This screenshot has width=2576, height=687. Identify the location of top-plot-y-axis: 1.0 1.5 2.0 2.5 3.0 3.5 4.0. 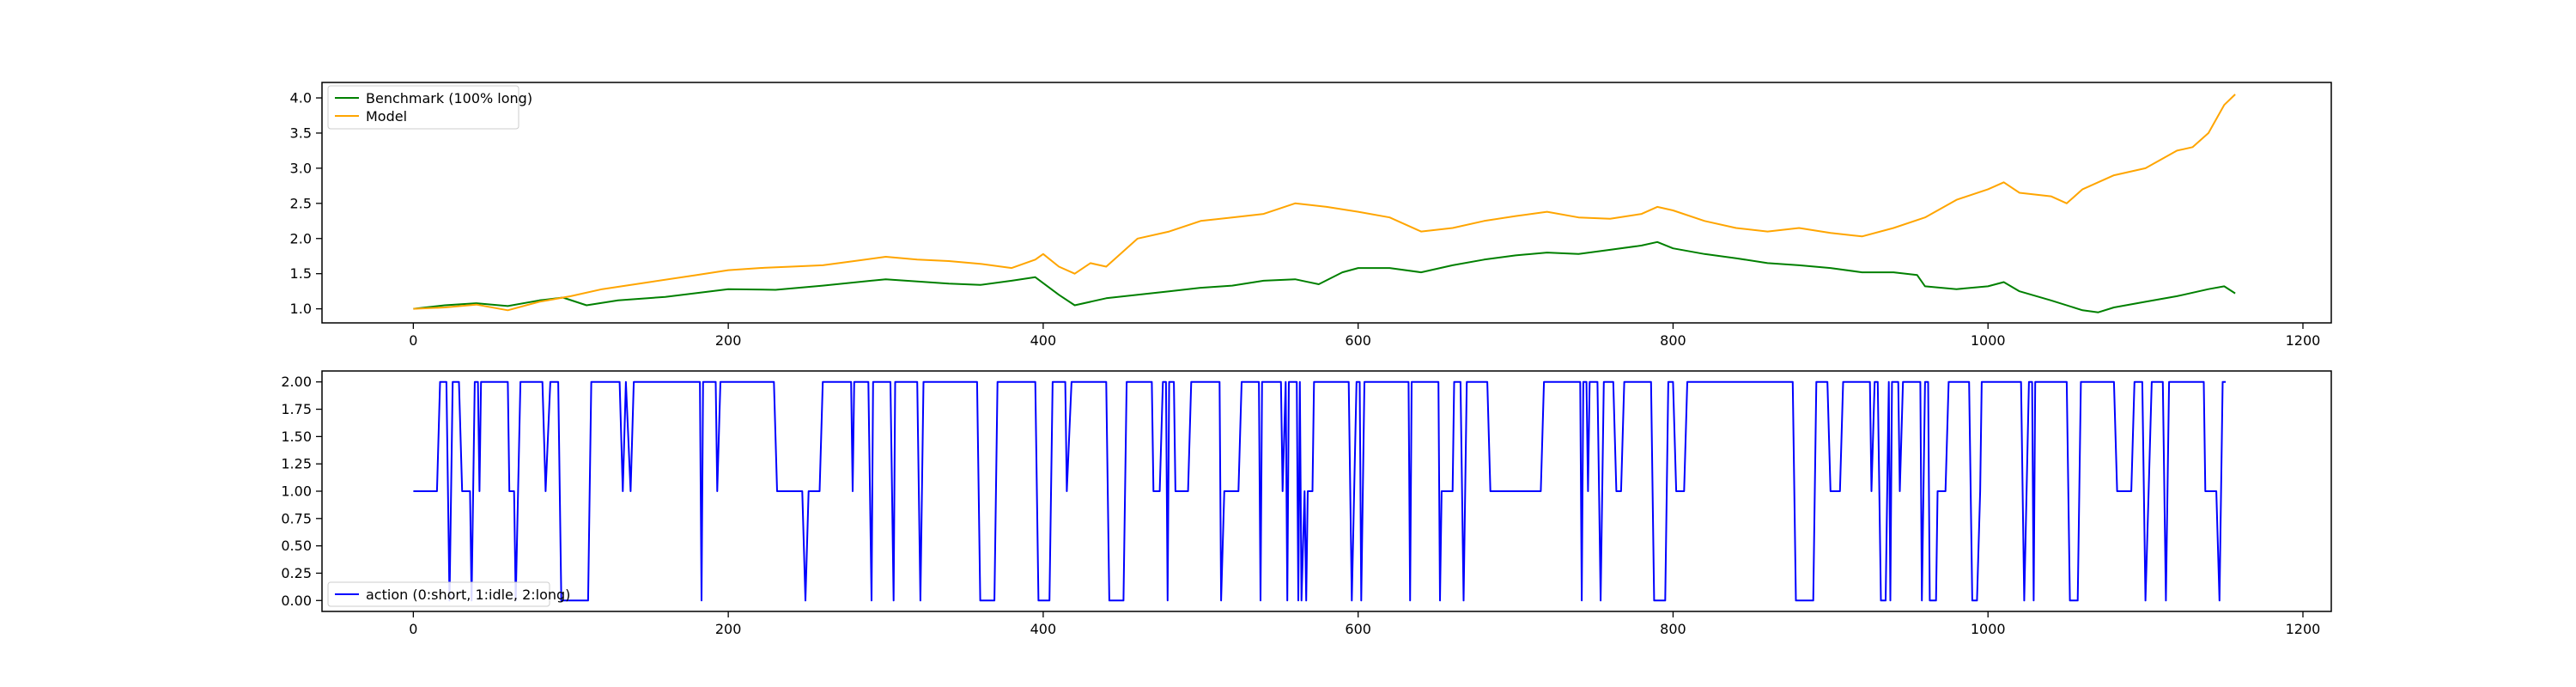
(306, 203).